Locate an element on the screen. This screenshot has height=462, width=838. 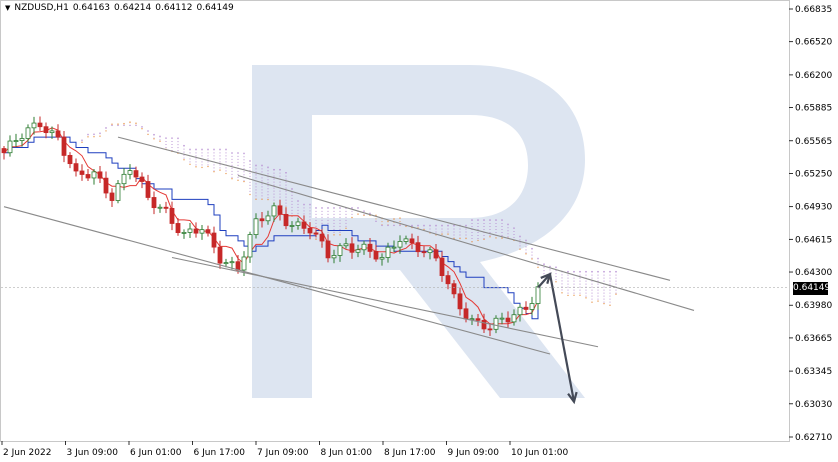
open-value: 0.64163 is located at coordinates (91, 8).